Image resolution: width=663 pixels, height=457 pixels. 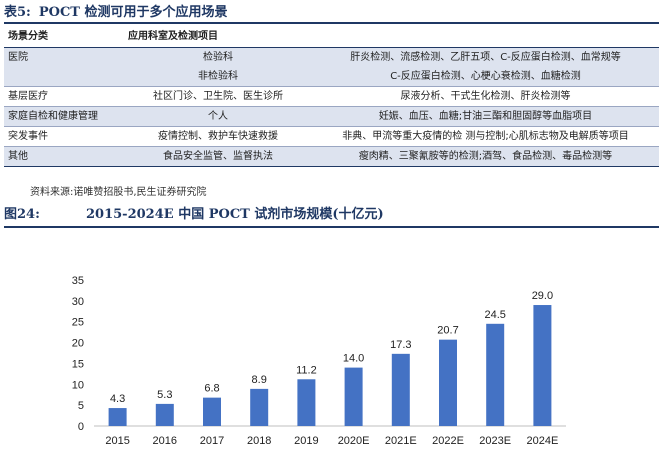 I want to click on figure-label: 图24:, so click(x=22, y=214).